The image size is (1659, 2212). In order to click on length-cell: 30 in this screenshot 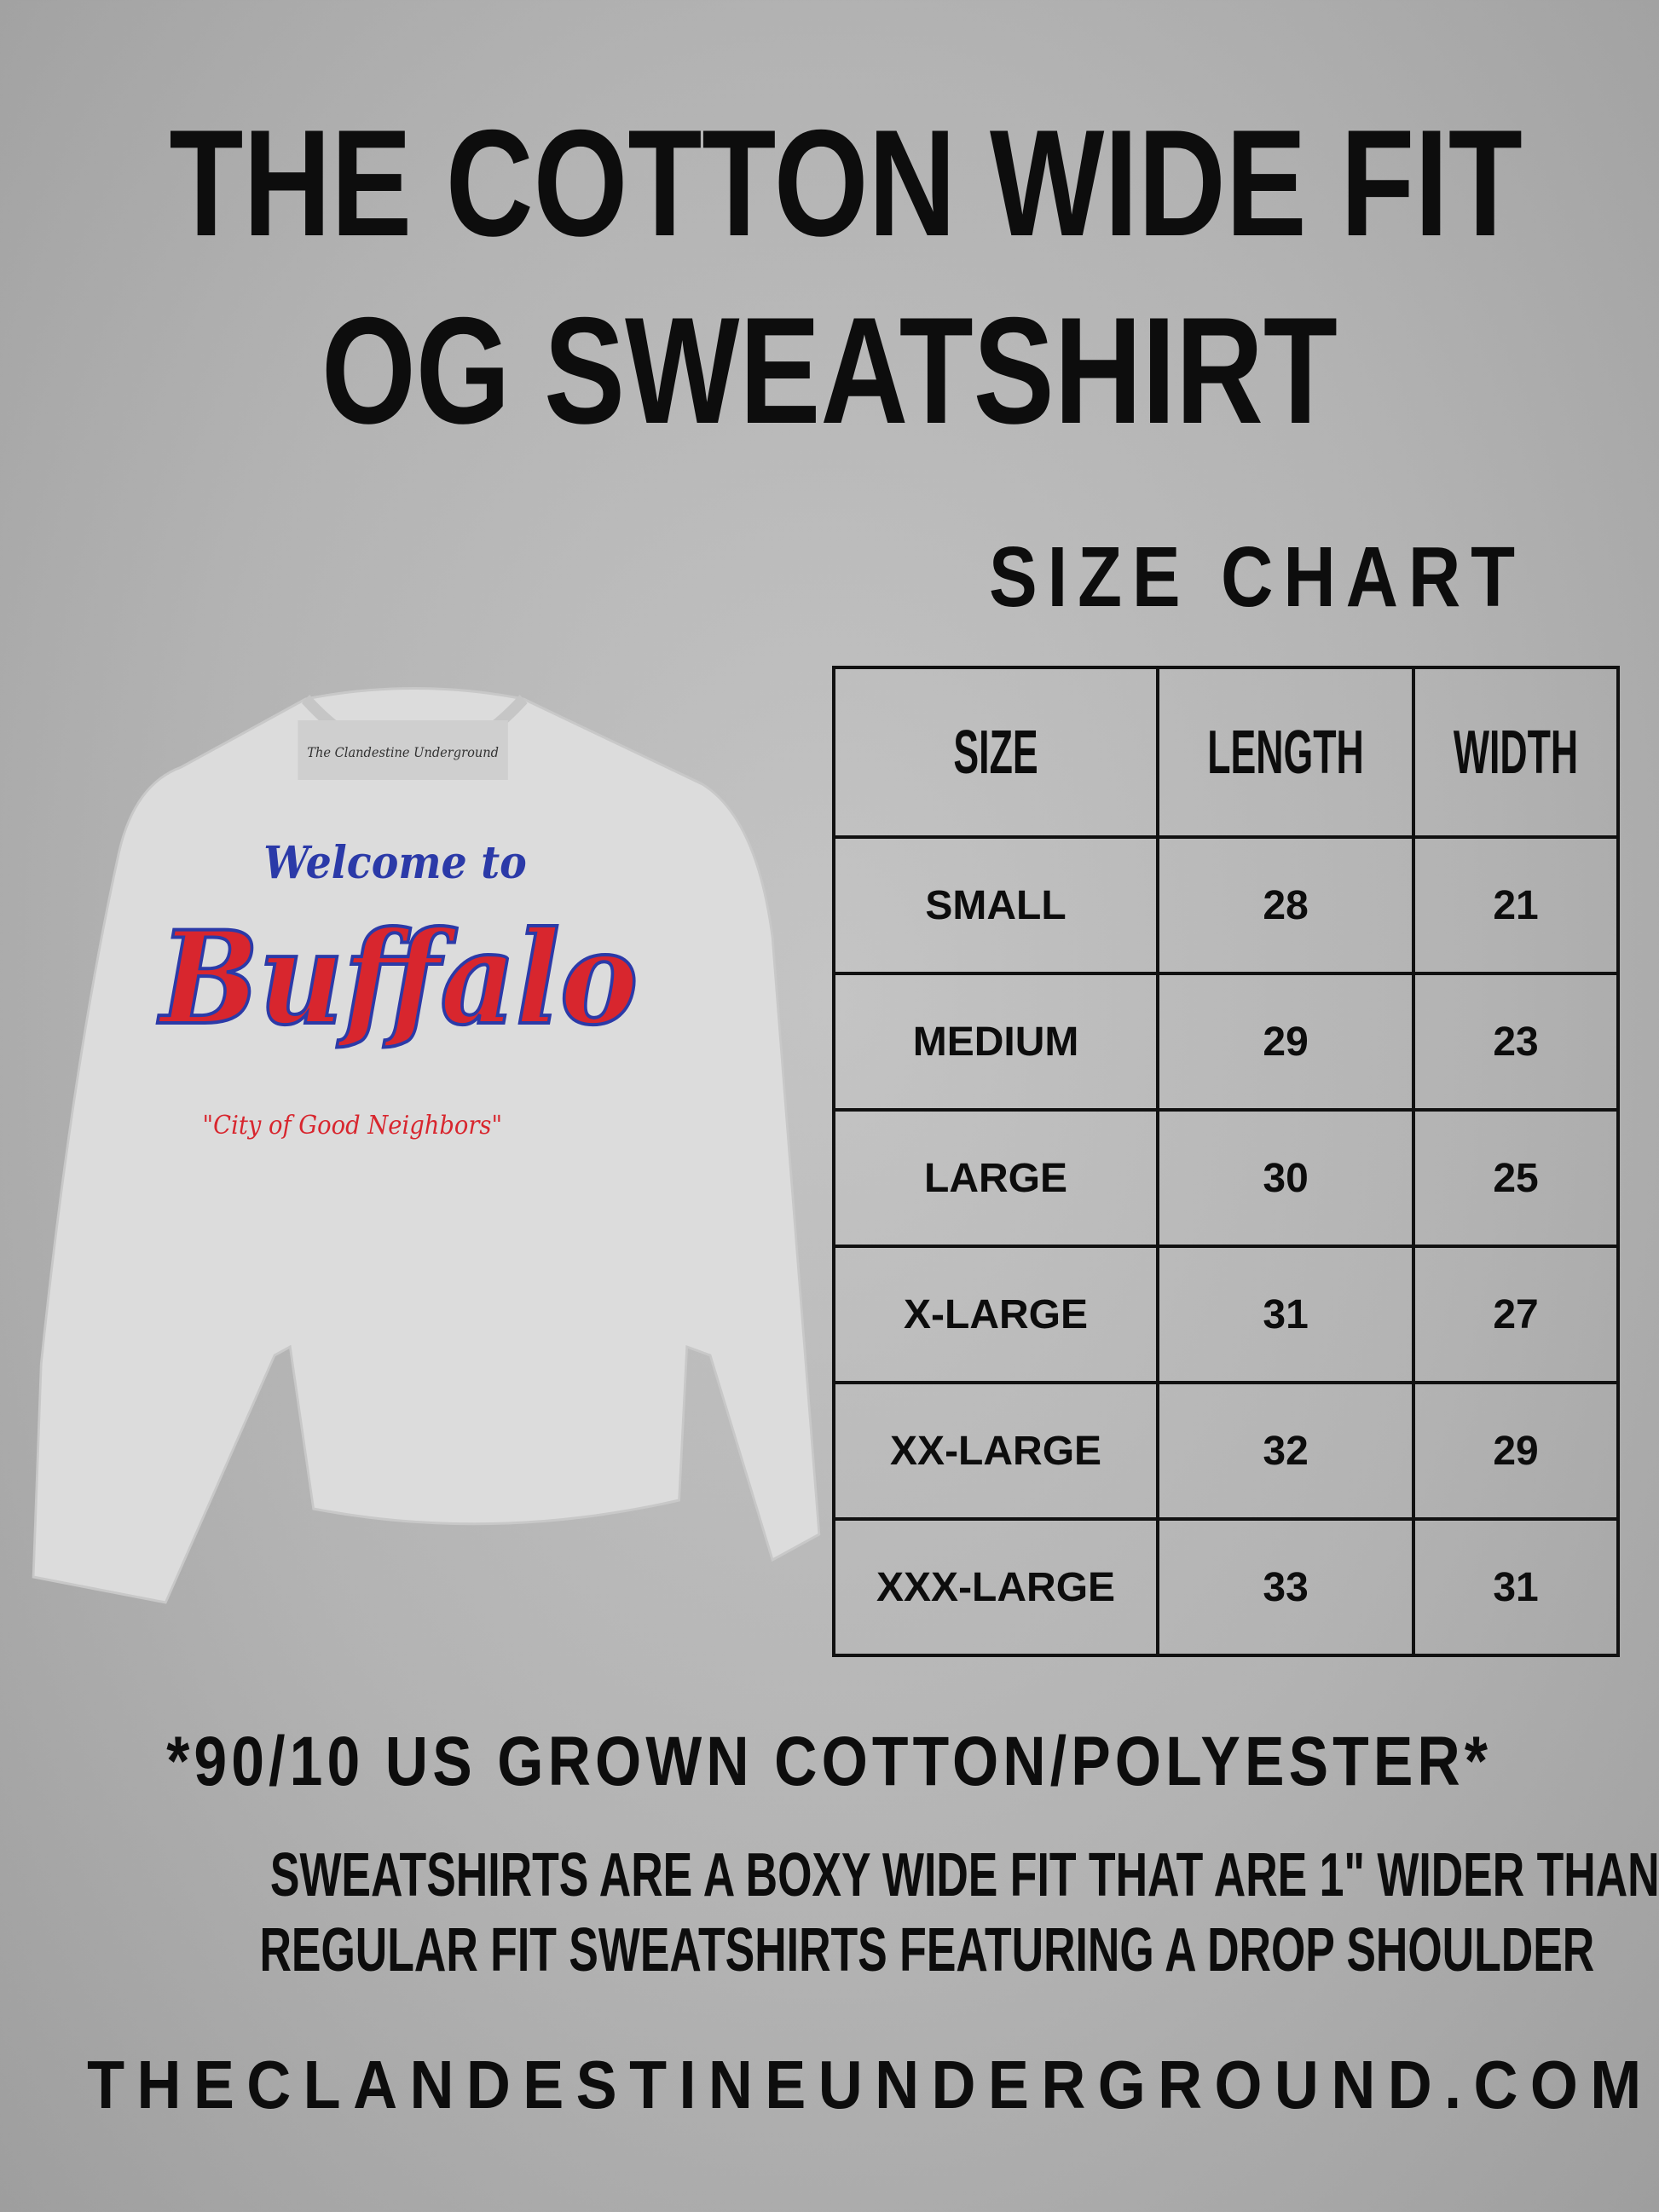, I will do `click(1286, 1178)`.